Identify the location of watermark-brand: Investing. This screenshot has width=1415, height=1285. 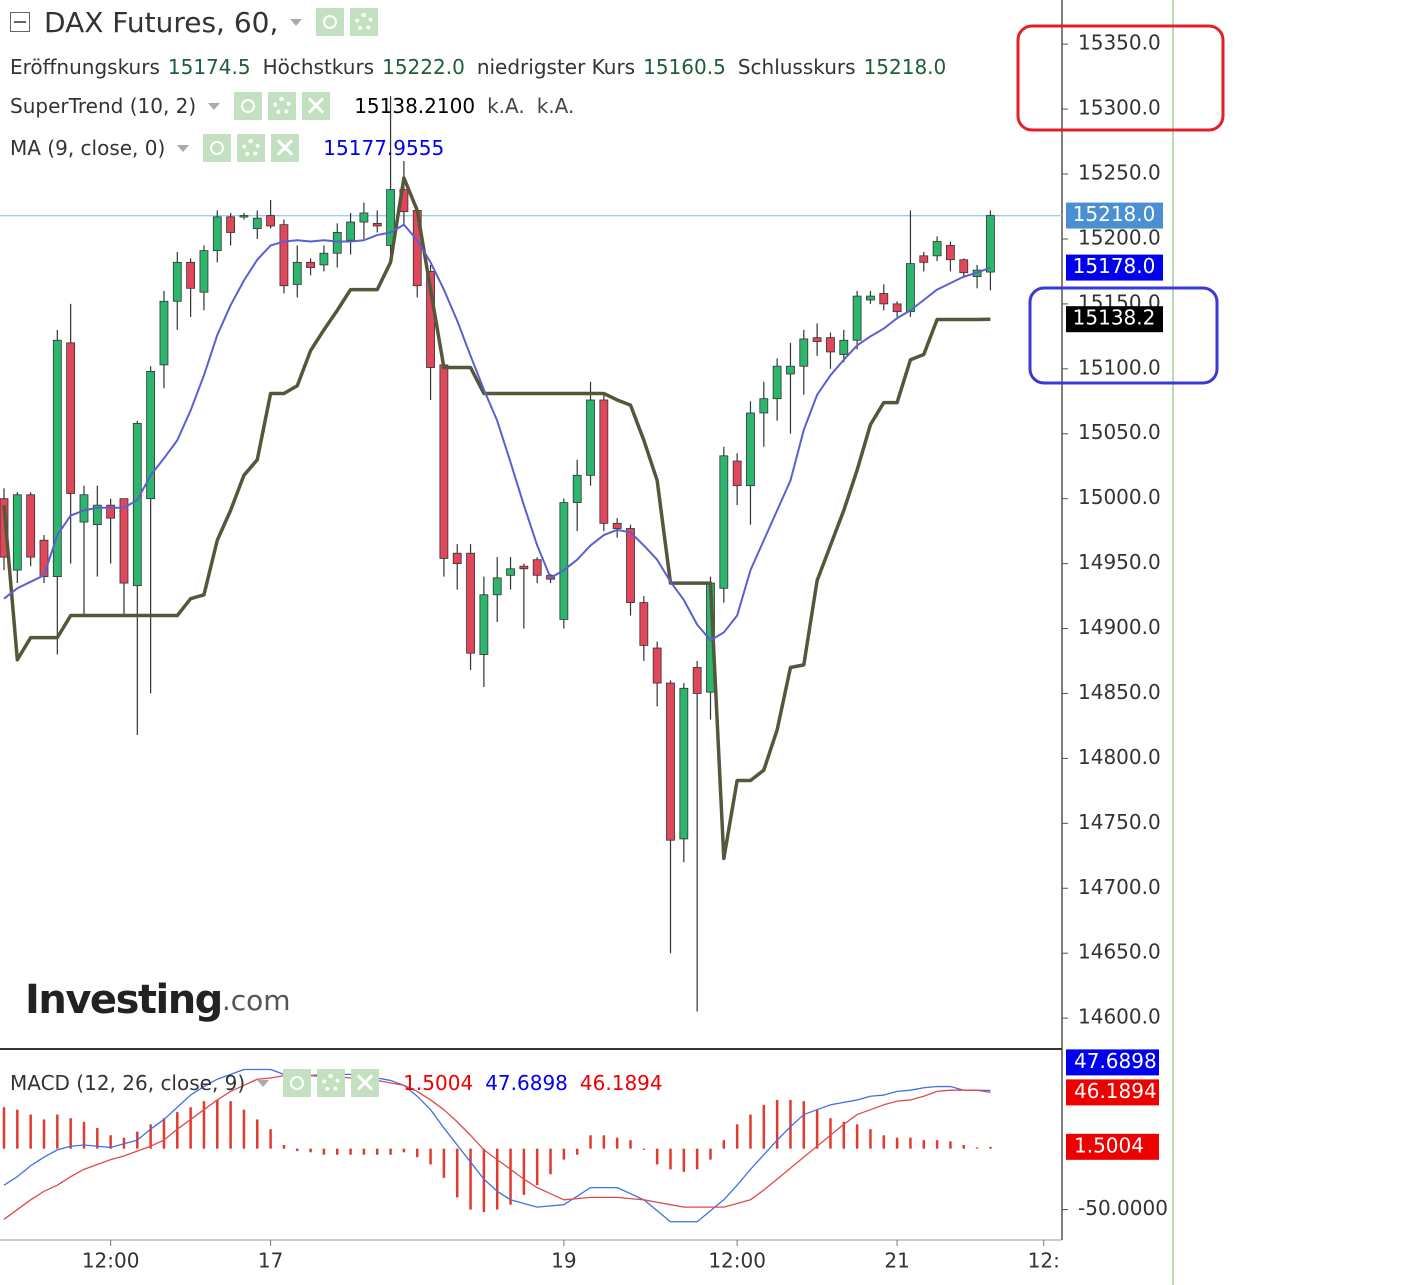
(123, 1000).